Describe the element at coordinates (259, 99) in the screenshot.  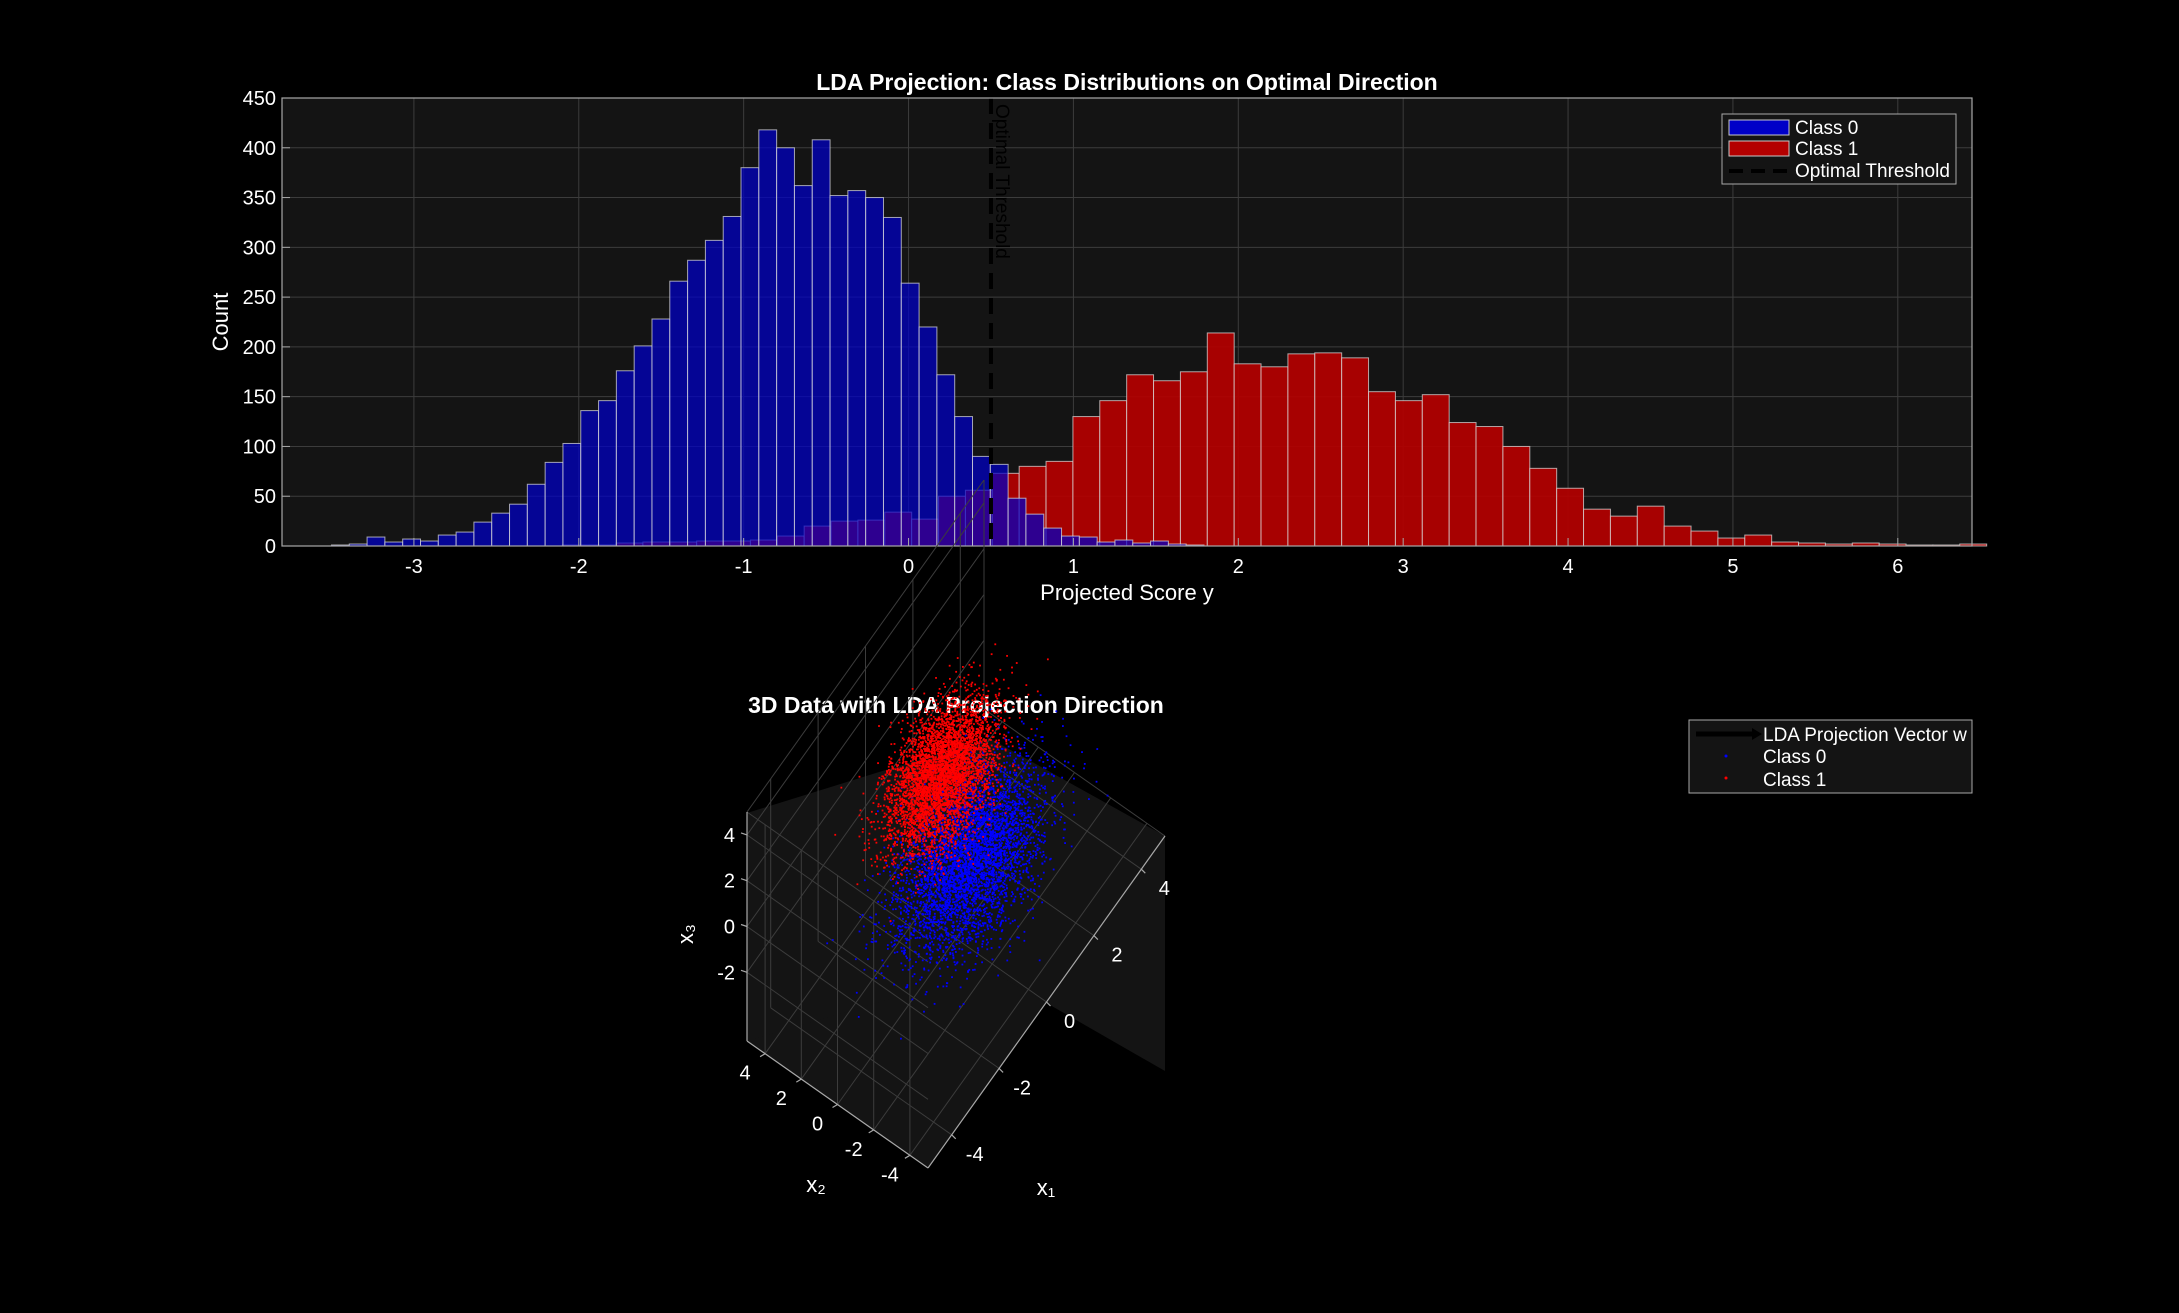
I see `histogram-y-tick-label: 450` at that location.